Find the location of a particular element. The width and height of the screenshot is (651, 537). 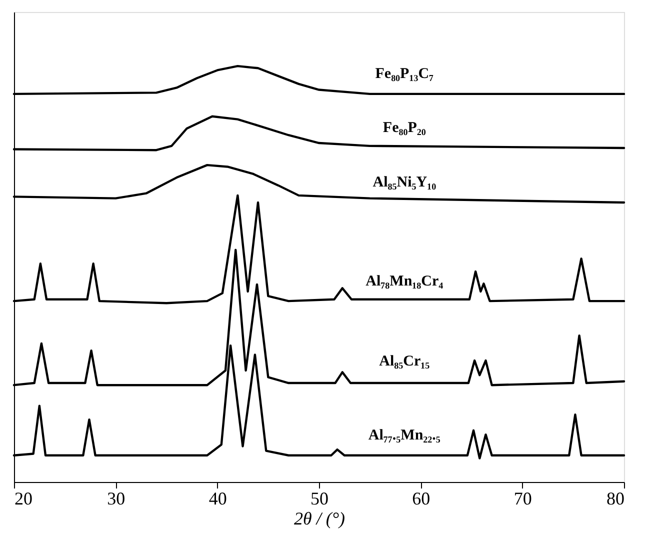

series-label: Fe₈₀P₁₃C₇ is located at coordinates (404, 74).